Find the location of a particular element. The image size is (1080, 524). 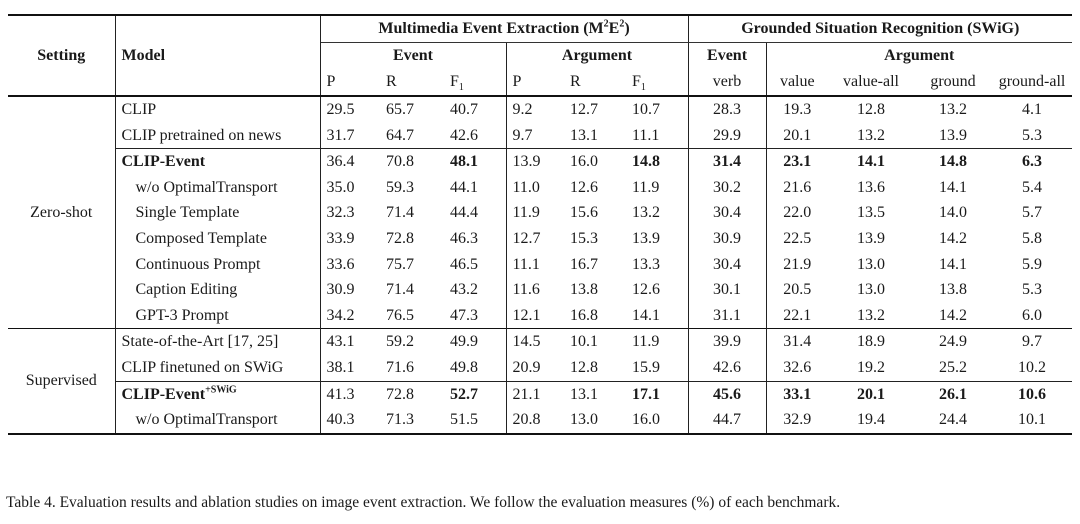

col-r-arg: R is located at coordinates (595, 83).